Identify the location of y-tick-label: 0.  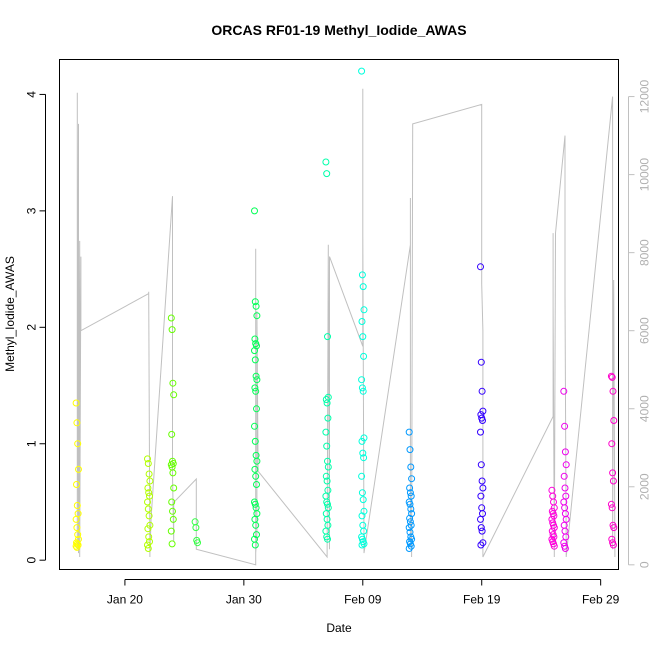
(32, 560).